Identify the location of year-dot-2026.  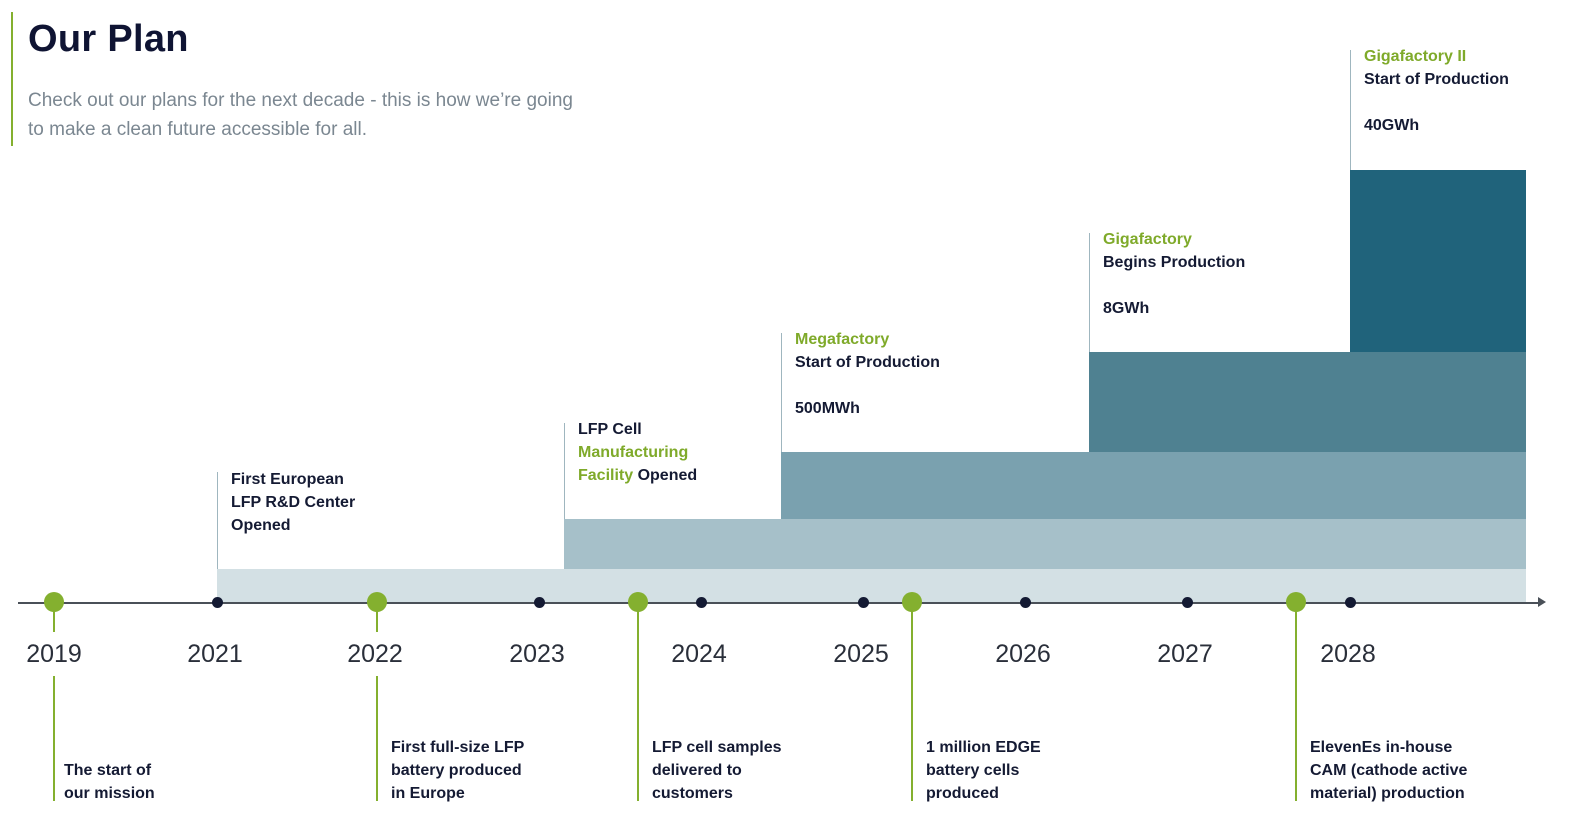
(1025, 602).